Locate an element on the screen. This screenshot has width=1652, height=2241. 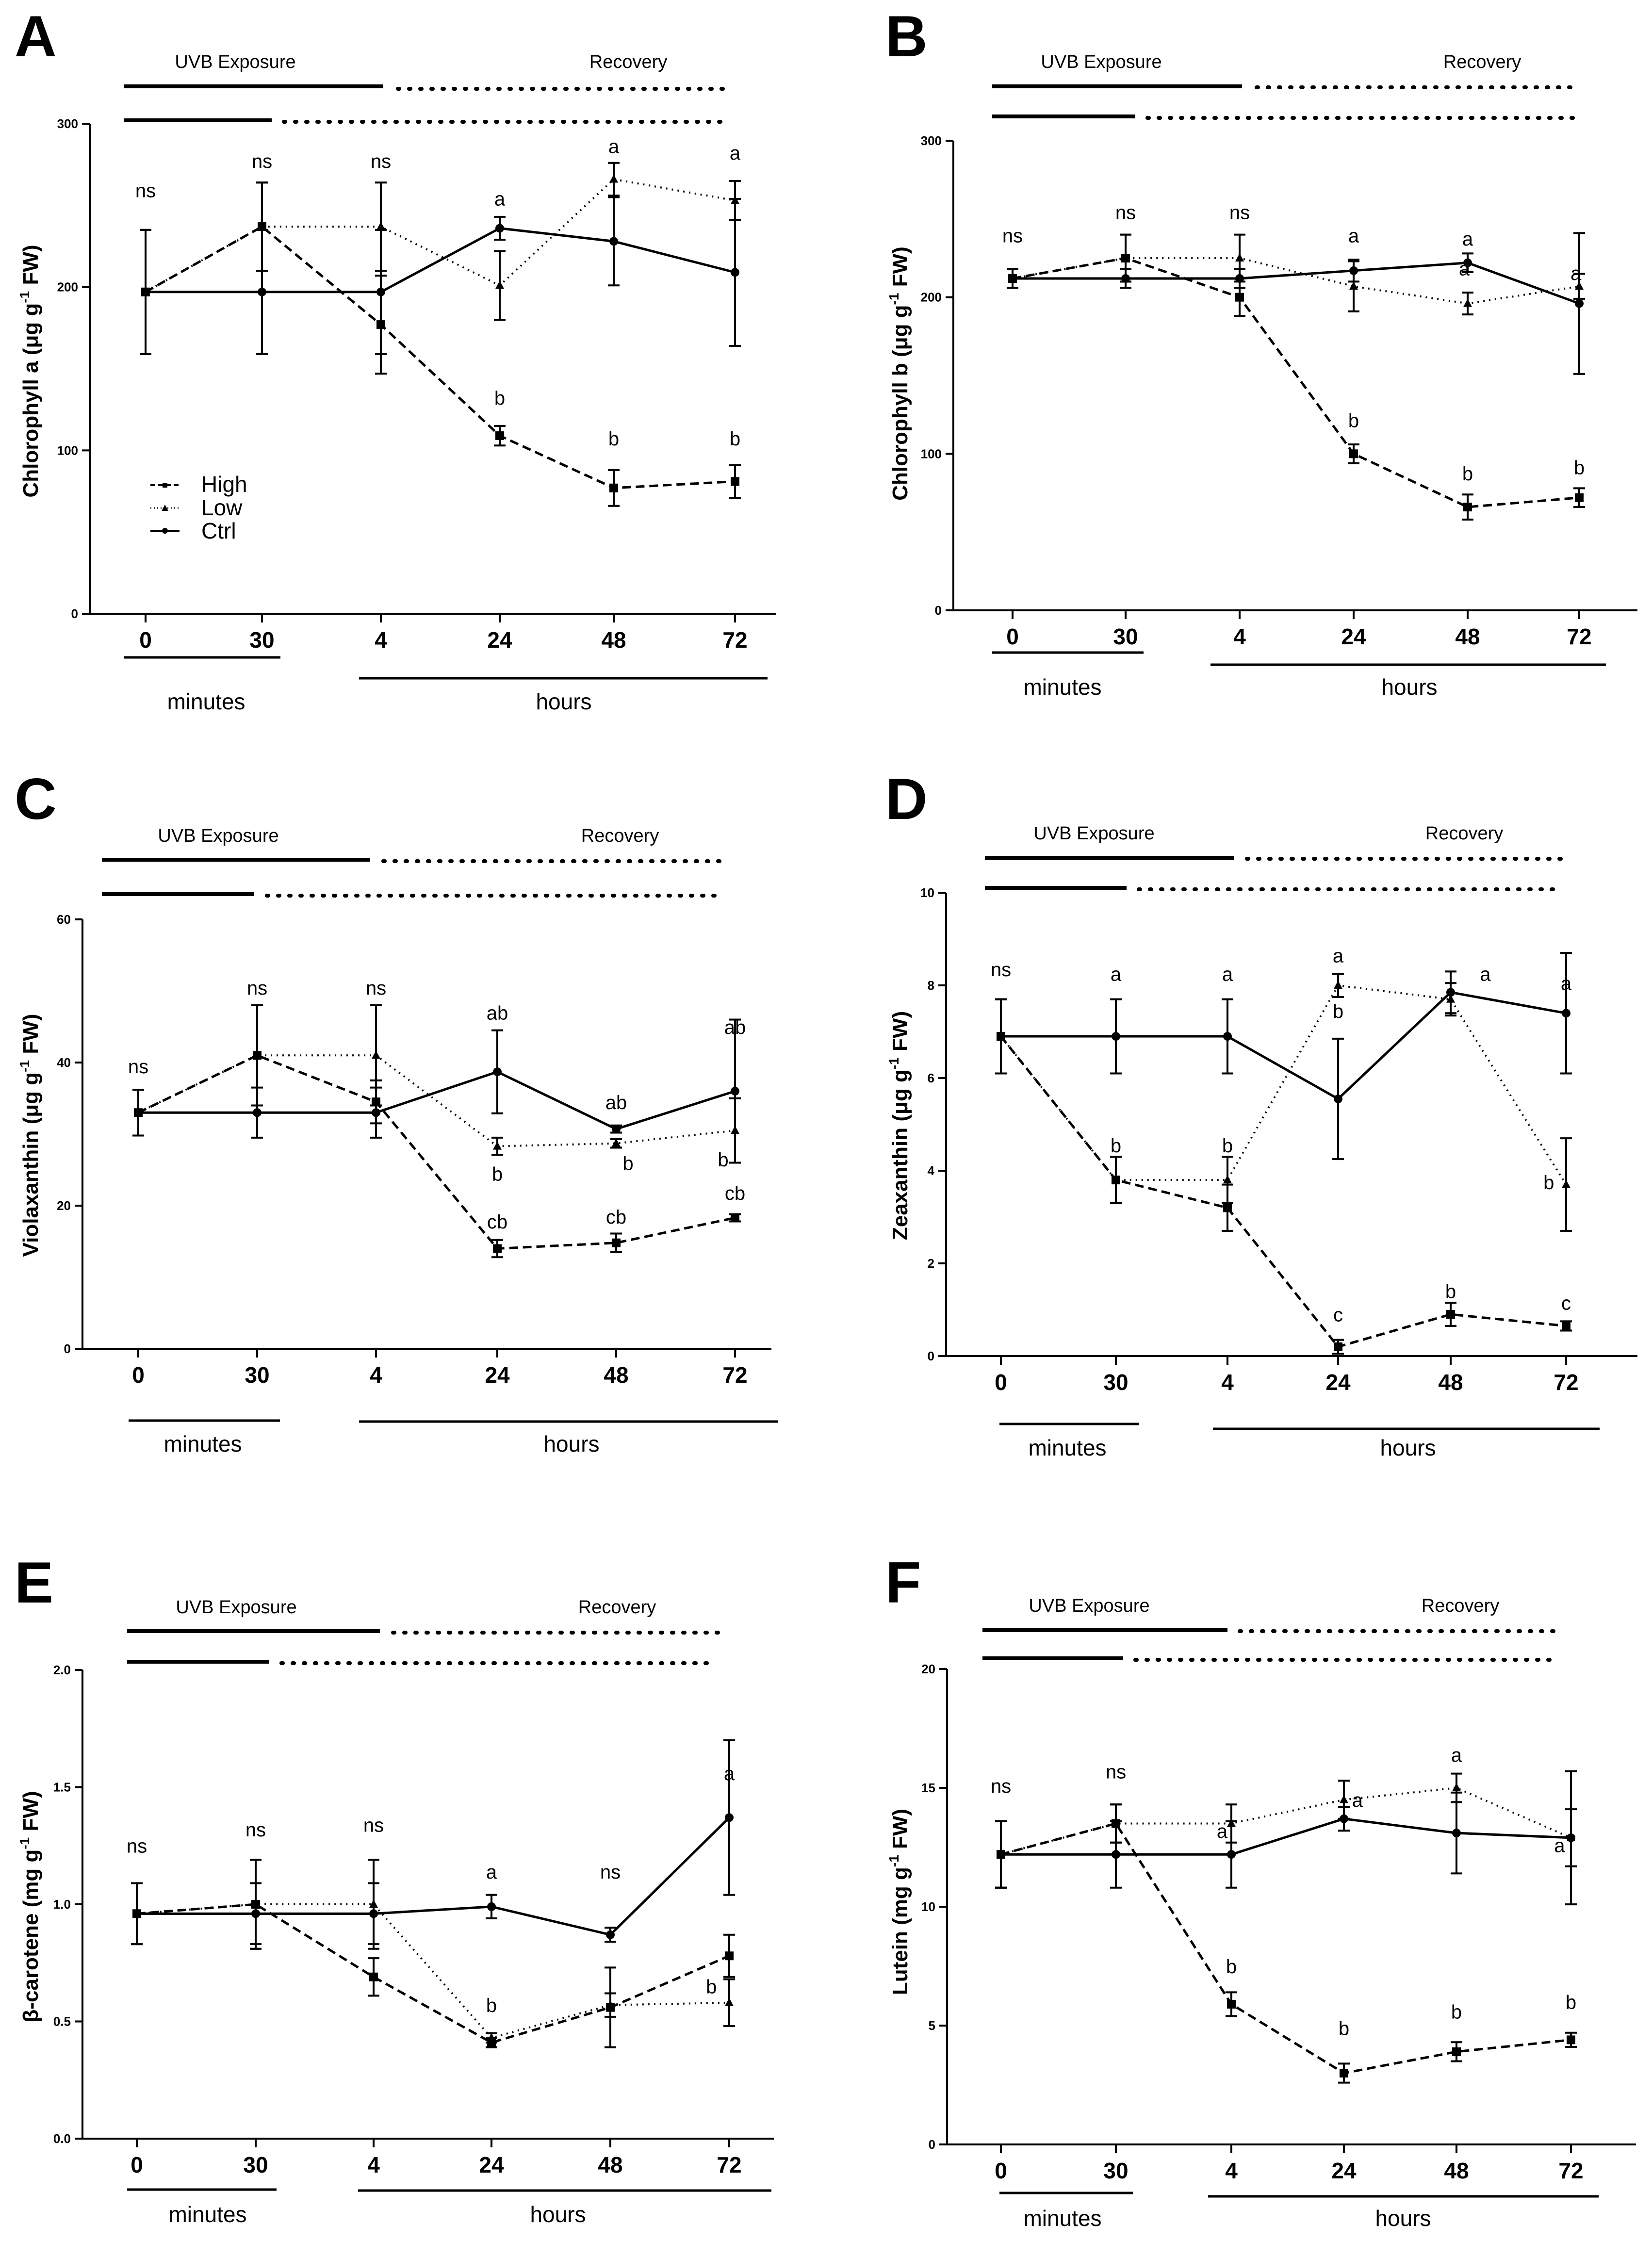
y-tick-label: 2.0 is located at coordinates (62, 1670).